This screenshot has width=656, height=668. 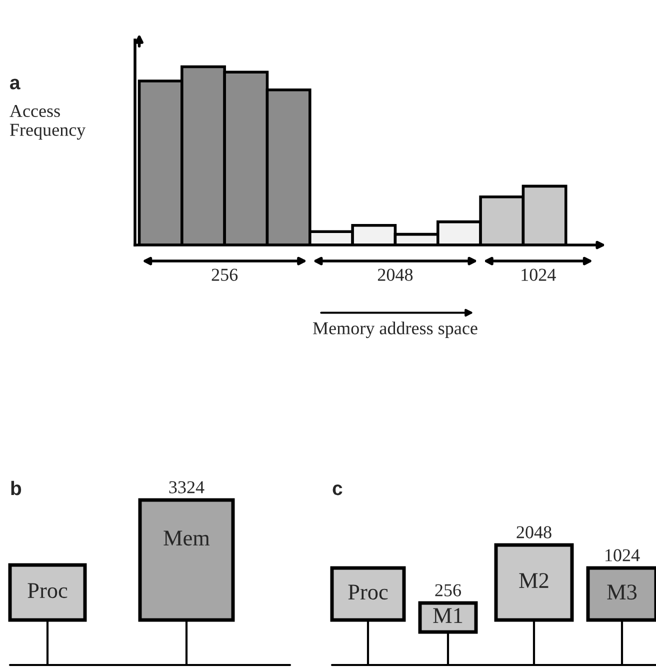 I want to click on text: b, so click(x=16, y=488).